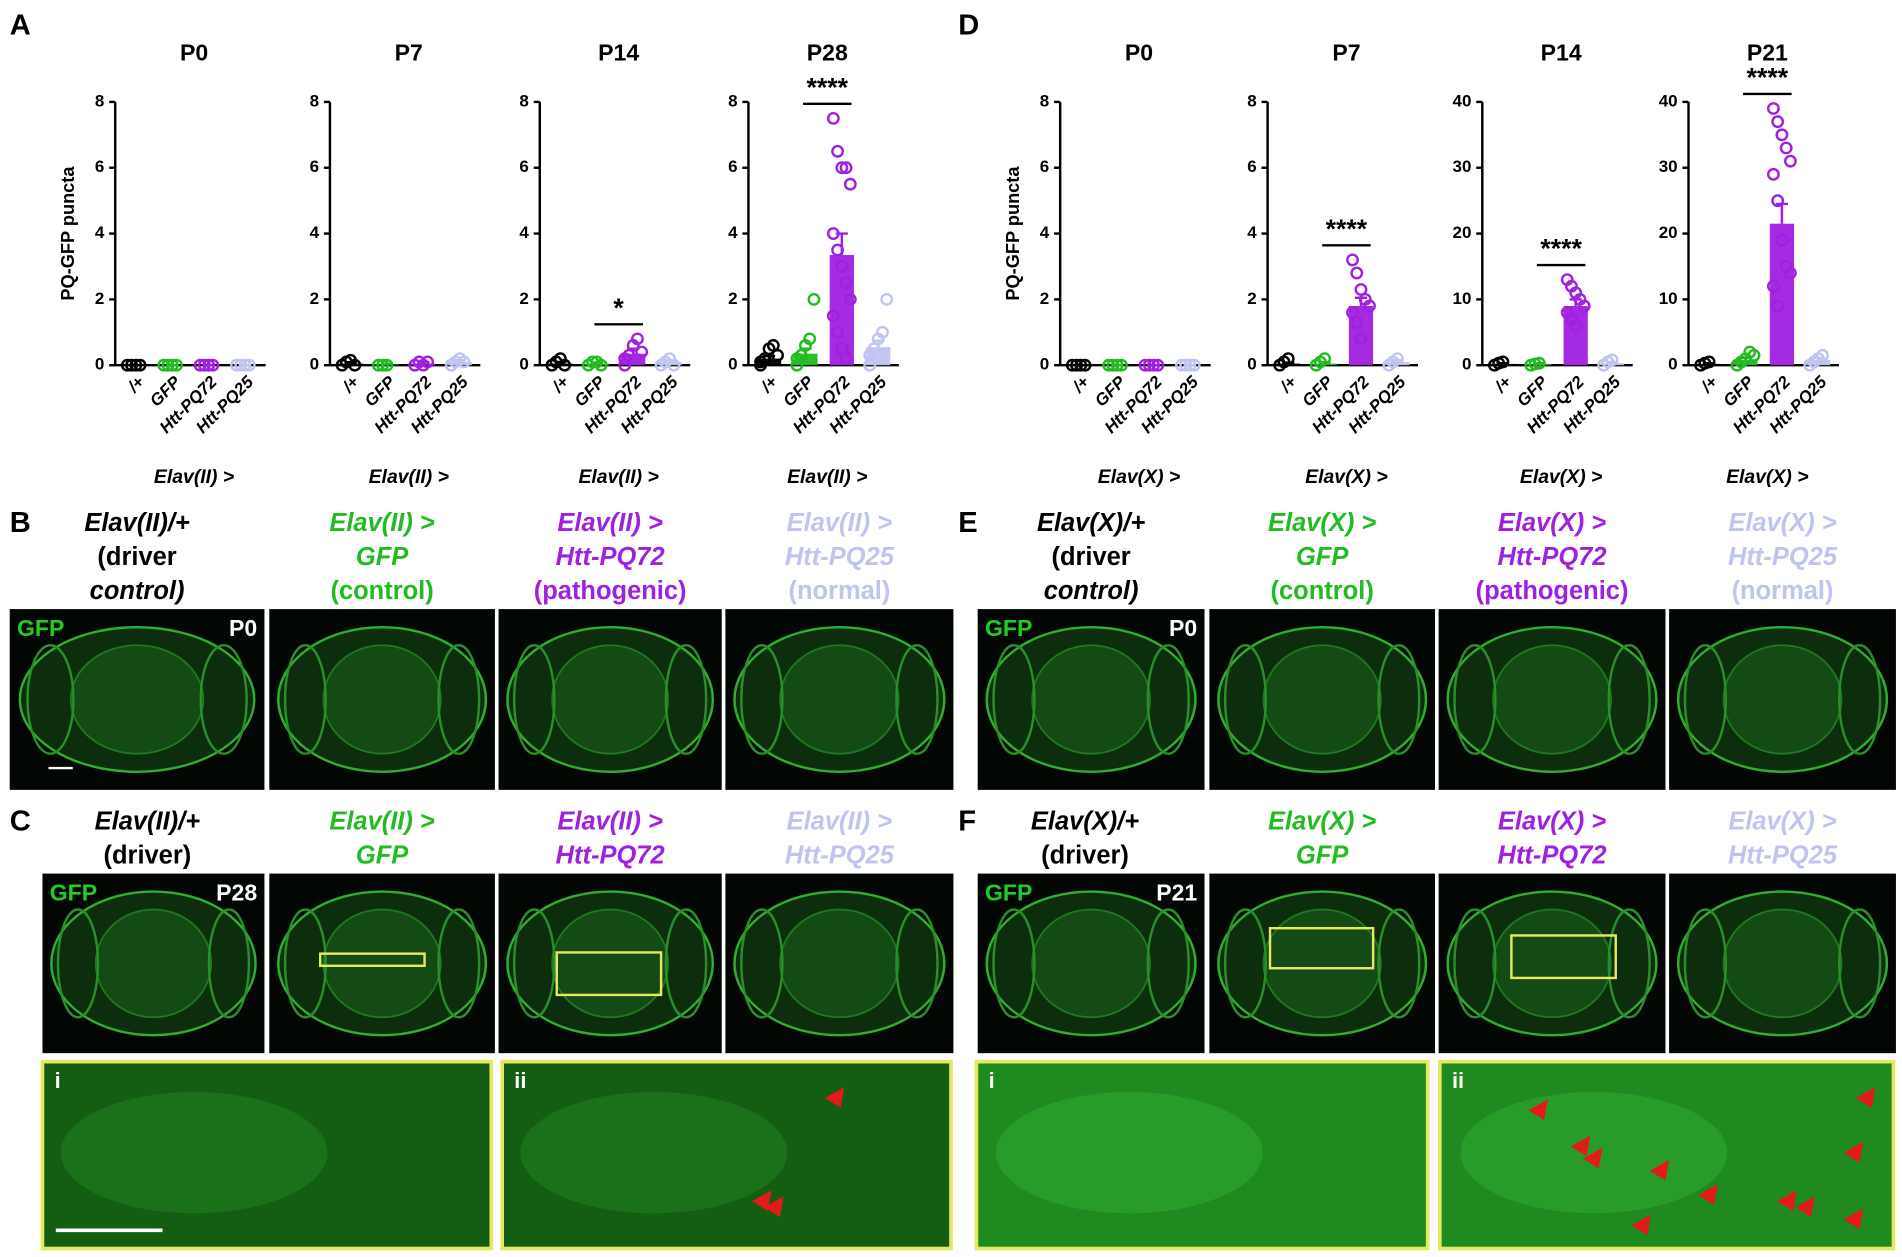 This screenshot has height=1257, width=1902. I want to click on chart-title: P14, so click(618, 53).